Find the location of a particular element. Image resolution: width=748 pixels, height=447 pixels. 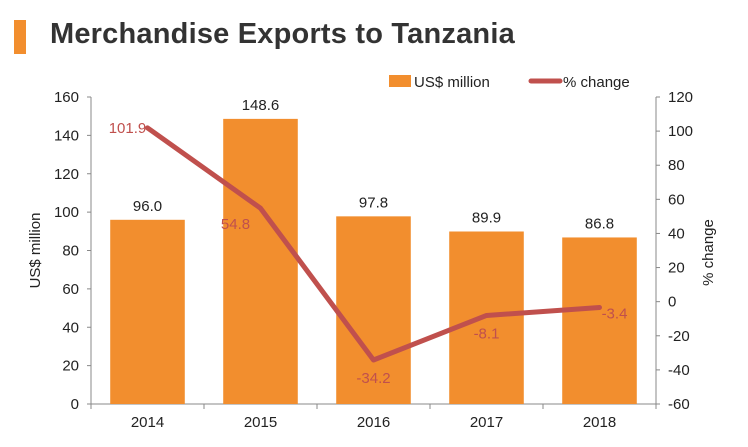

left-tick-label: 120 is located at coordinates (66, 174).